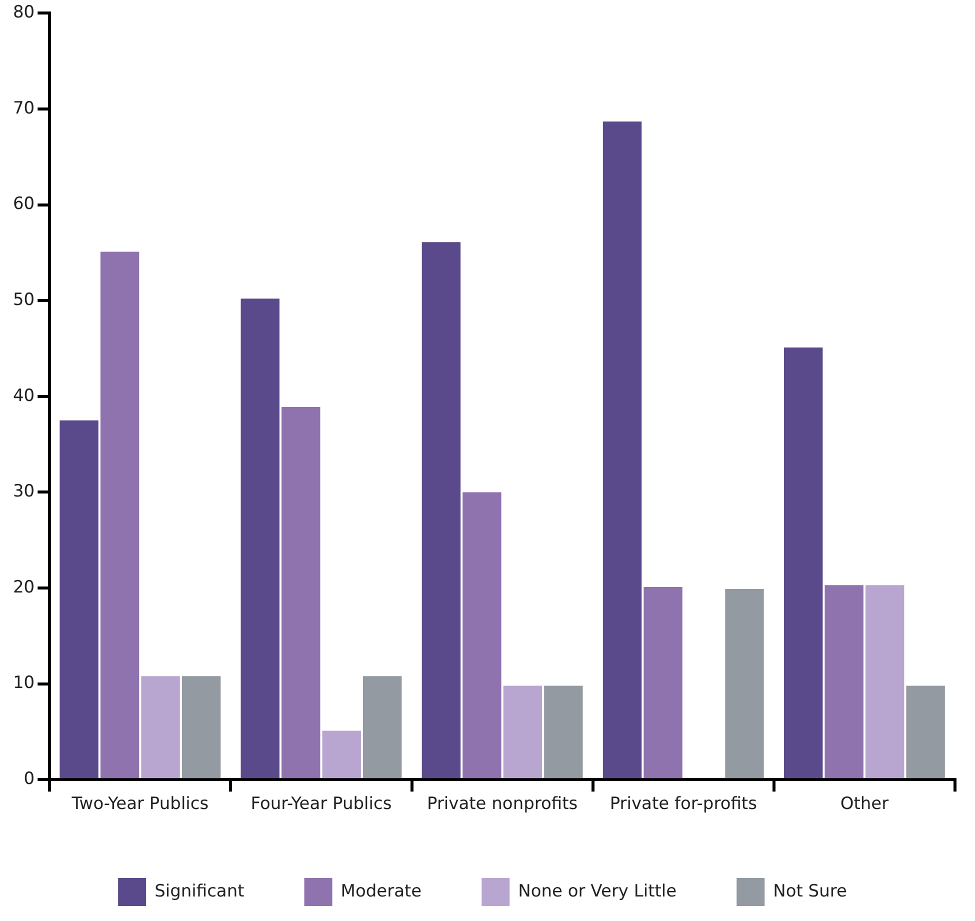  What do you see at coordinates (23, 492) in the screenshot?
I see `y-tick-label: 30` at bounding box center [23, 492].